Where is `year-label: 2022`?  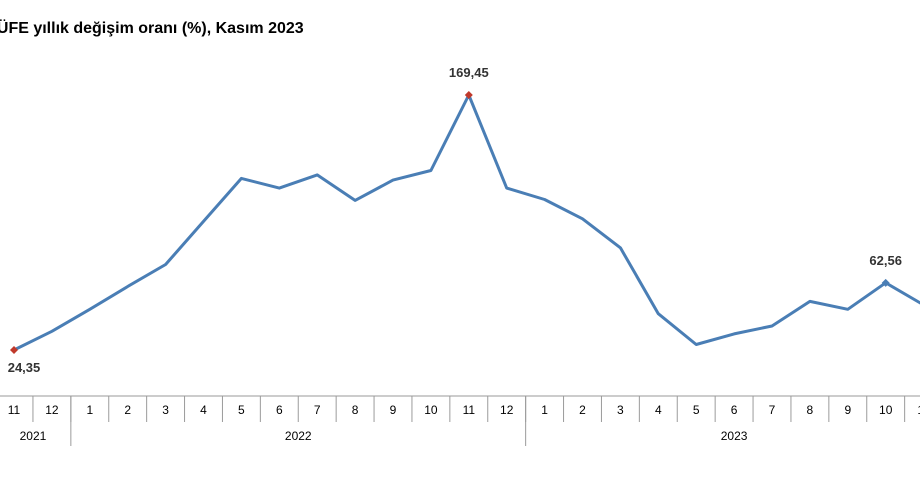
year-label: 2022 is located at coordinates (298, 436).